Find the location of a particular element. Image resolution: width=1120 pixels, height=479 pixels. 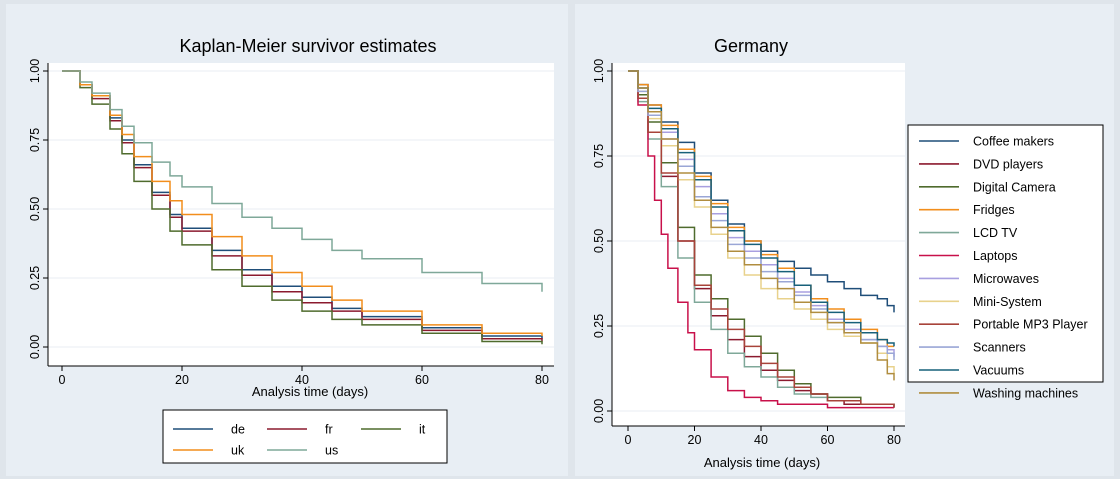

right-y-tick-label-4: 1.00 is located at coordinates (599, 71).